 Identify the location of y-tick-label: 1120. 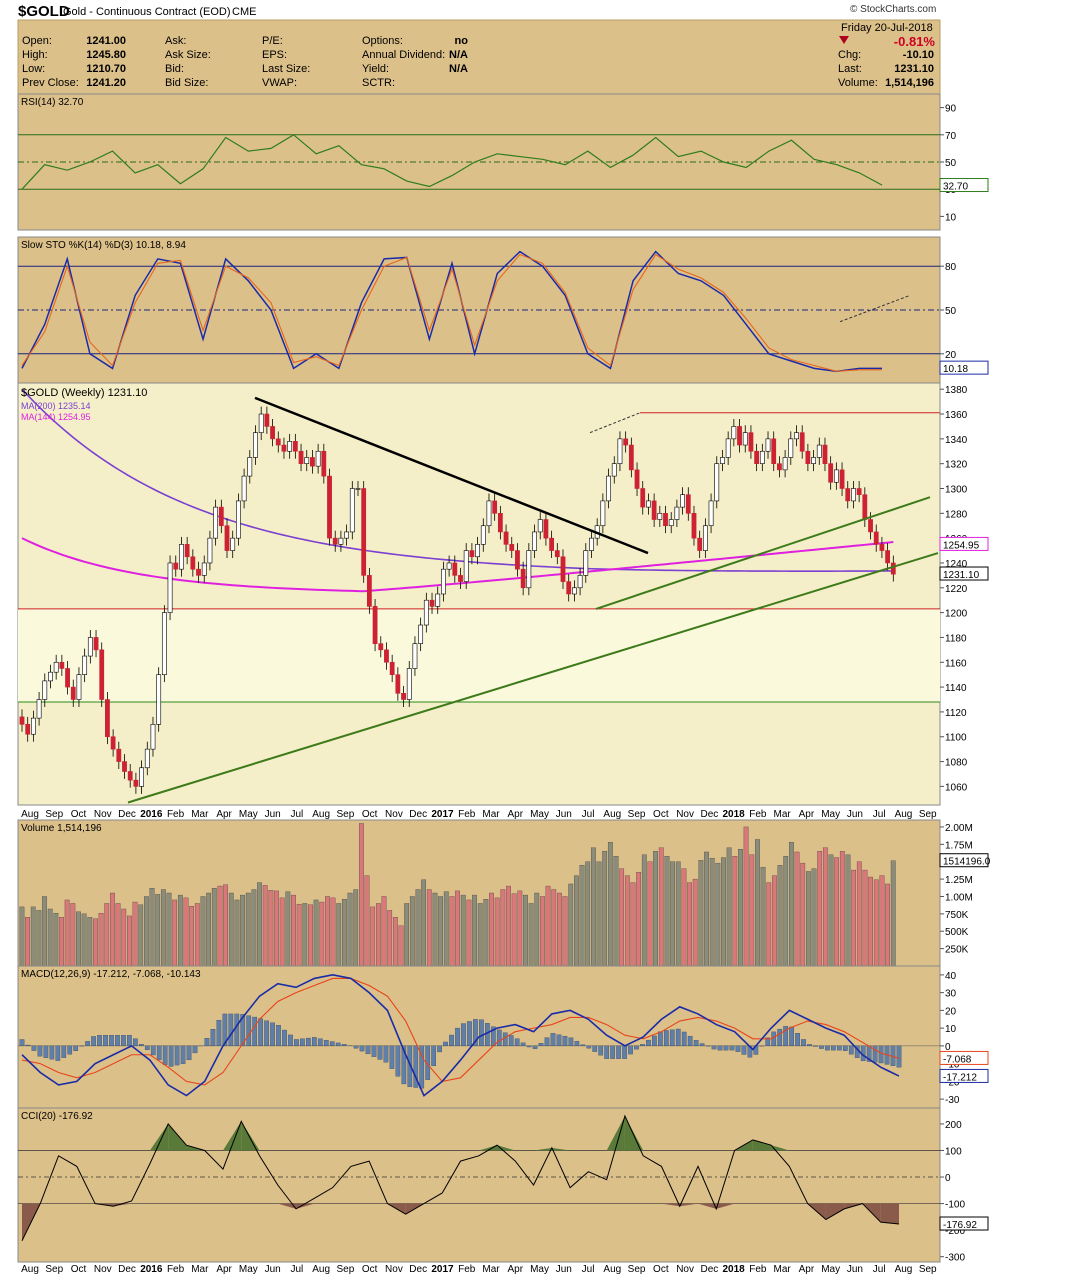
(956, 713).